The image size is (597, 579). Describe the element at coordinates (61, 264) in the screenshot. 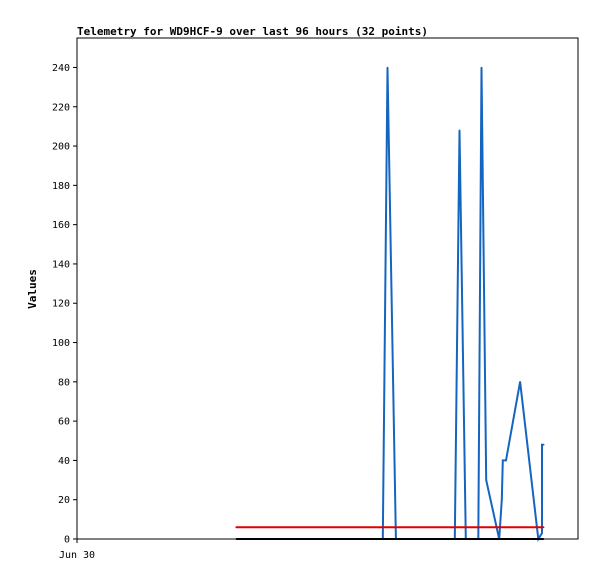

I see `y-tick-label: 140` at that location.